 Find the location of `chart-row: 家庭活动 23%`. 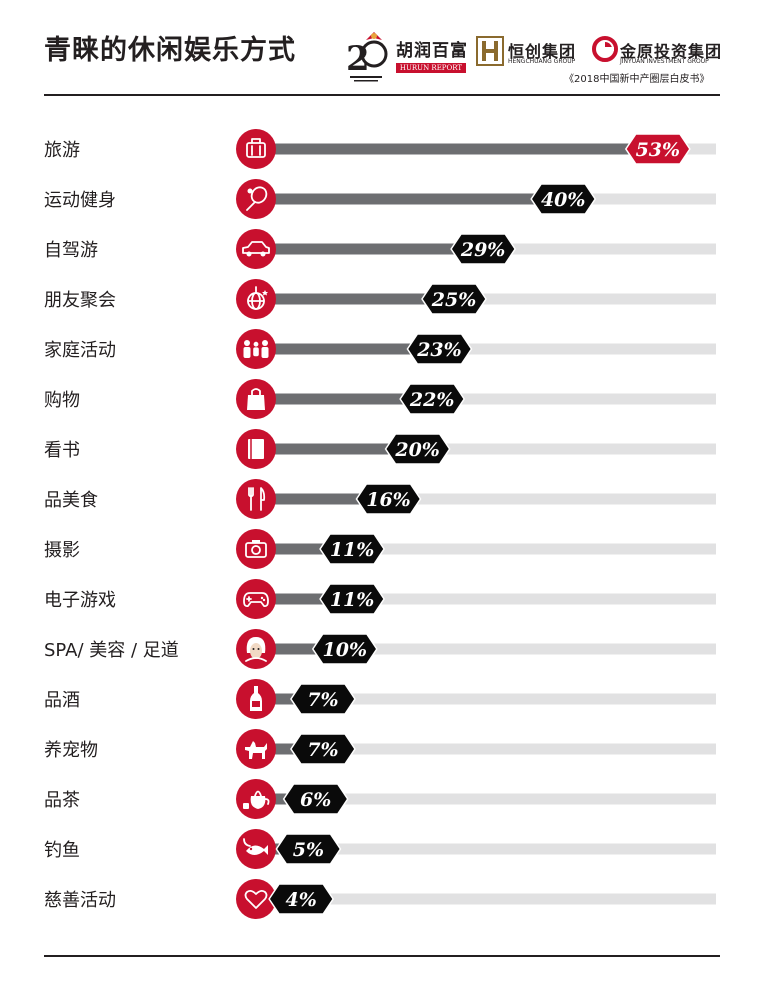

chart-row: 家庭活动 23% is located at coordinates (380, 349).